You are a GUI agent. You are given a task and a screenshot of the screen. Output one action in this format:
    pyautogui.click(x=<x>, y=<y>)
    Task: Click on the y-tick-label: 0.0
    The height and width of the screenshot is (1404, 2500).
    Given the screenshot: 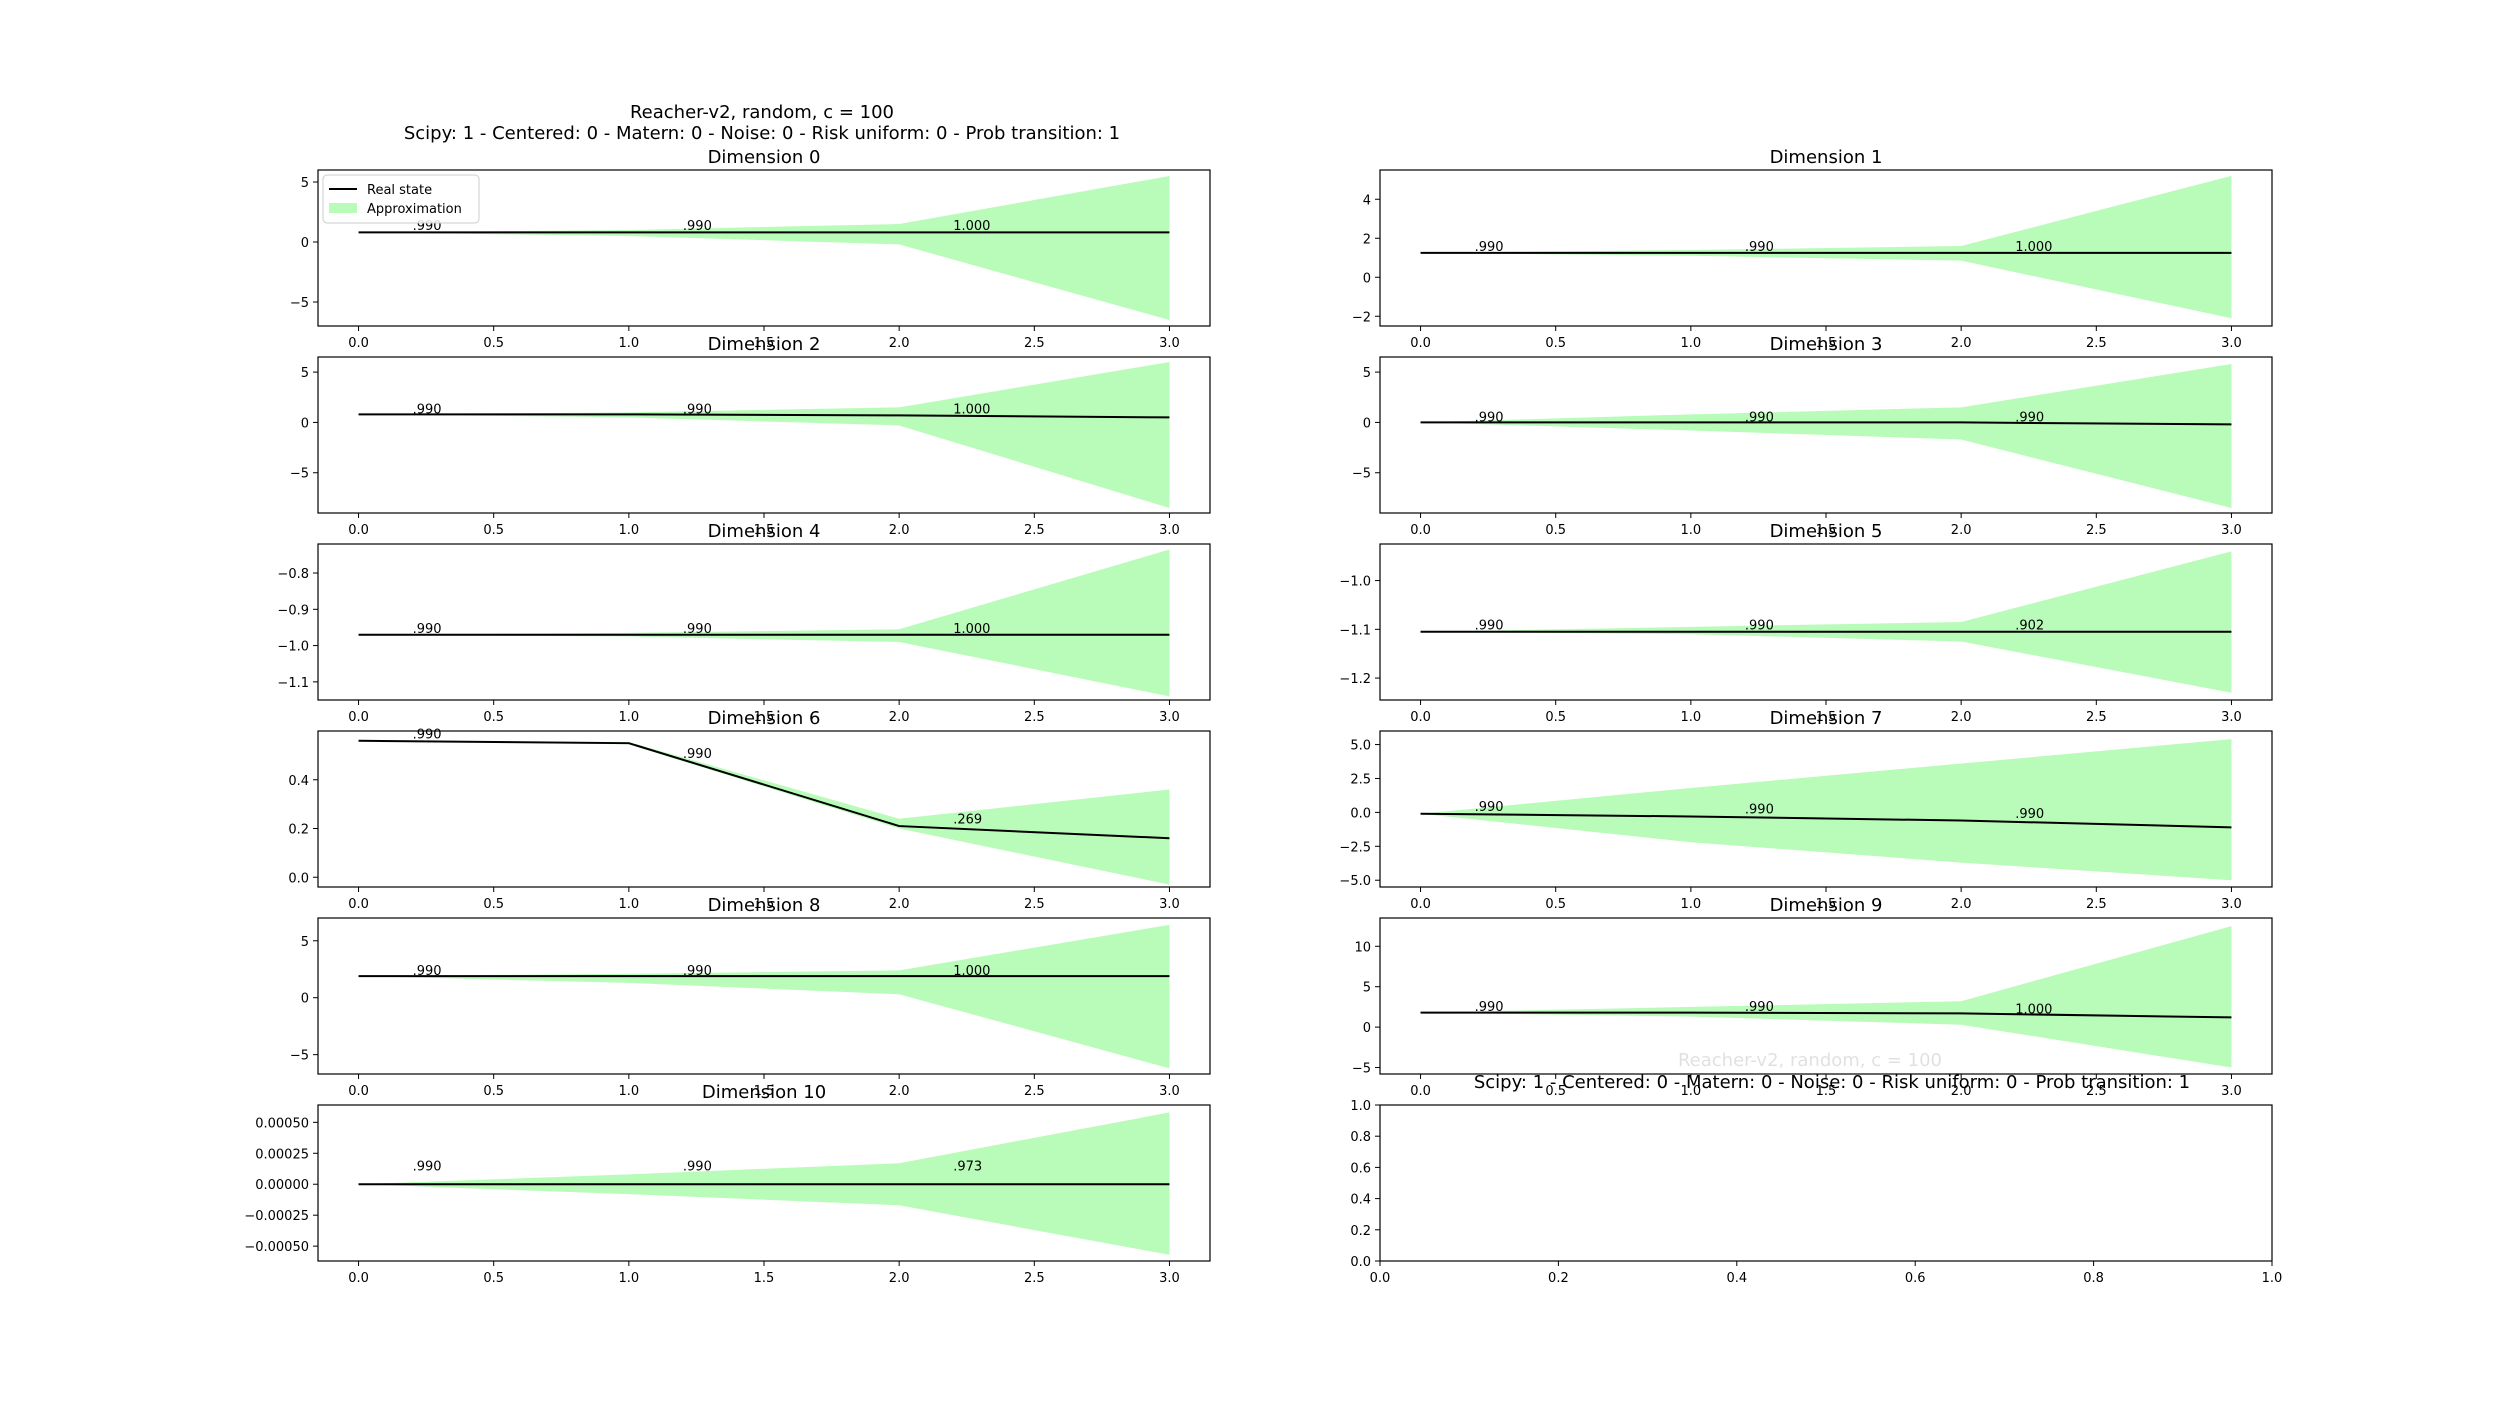 What is the action you would take?
    pyautogui.click(x=298, y=878)
    